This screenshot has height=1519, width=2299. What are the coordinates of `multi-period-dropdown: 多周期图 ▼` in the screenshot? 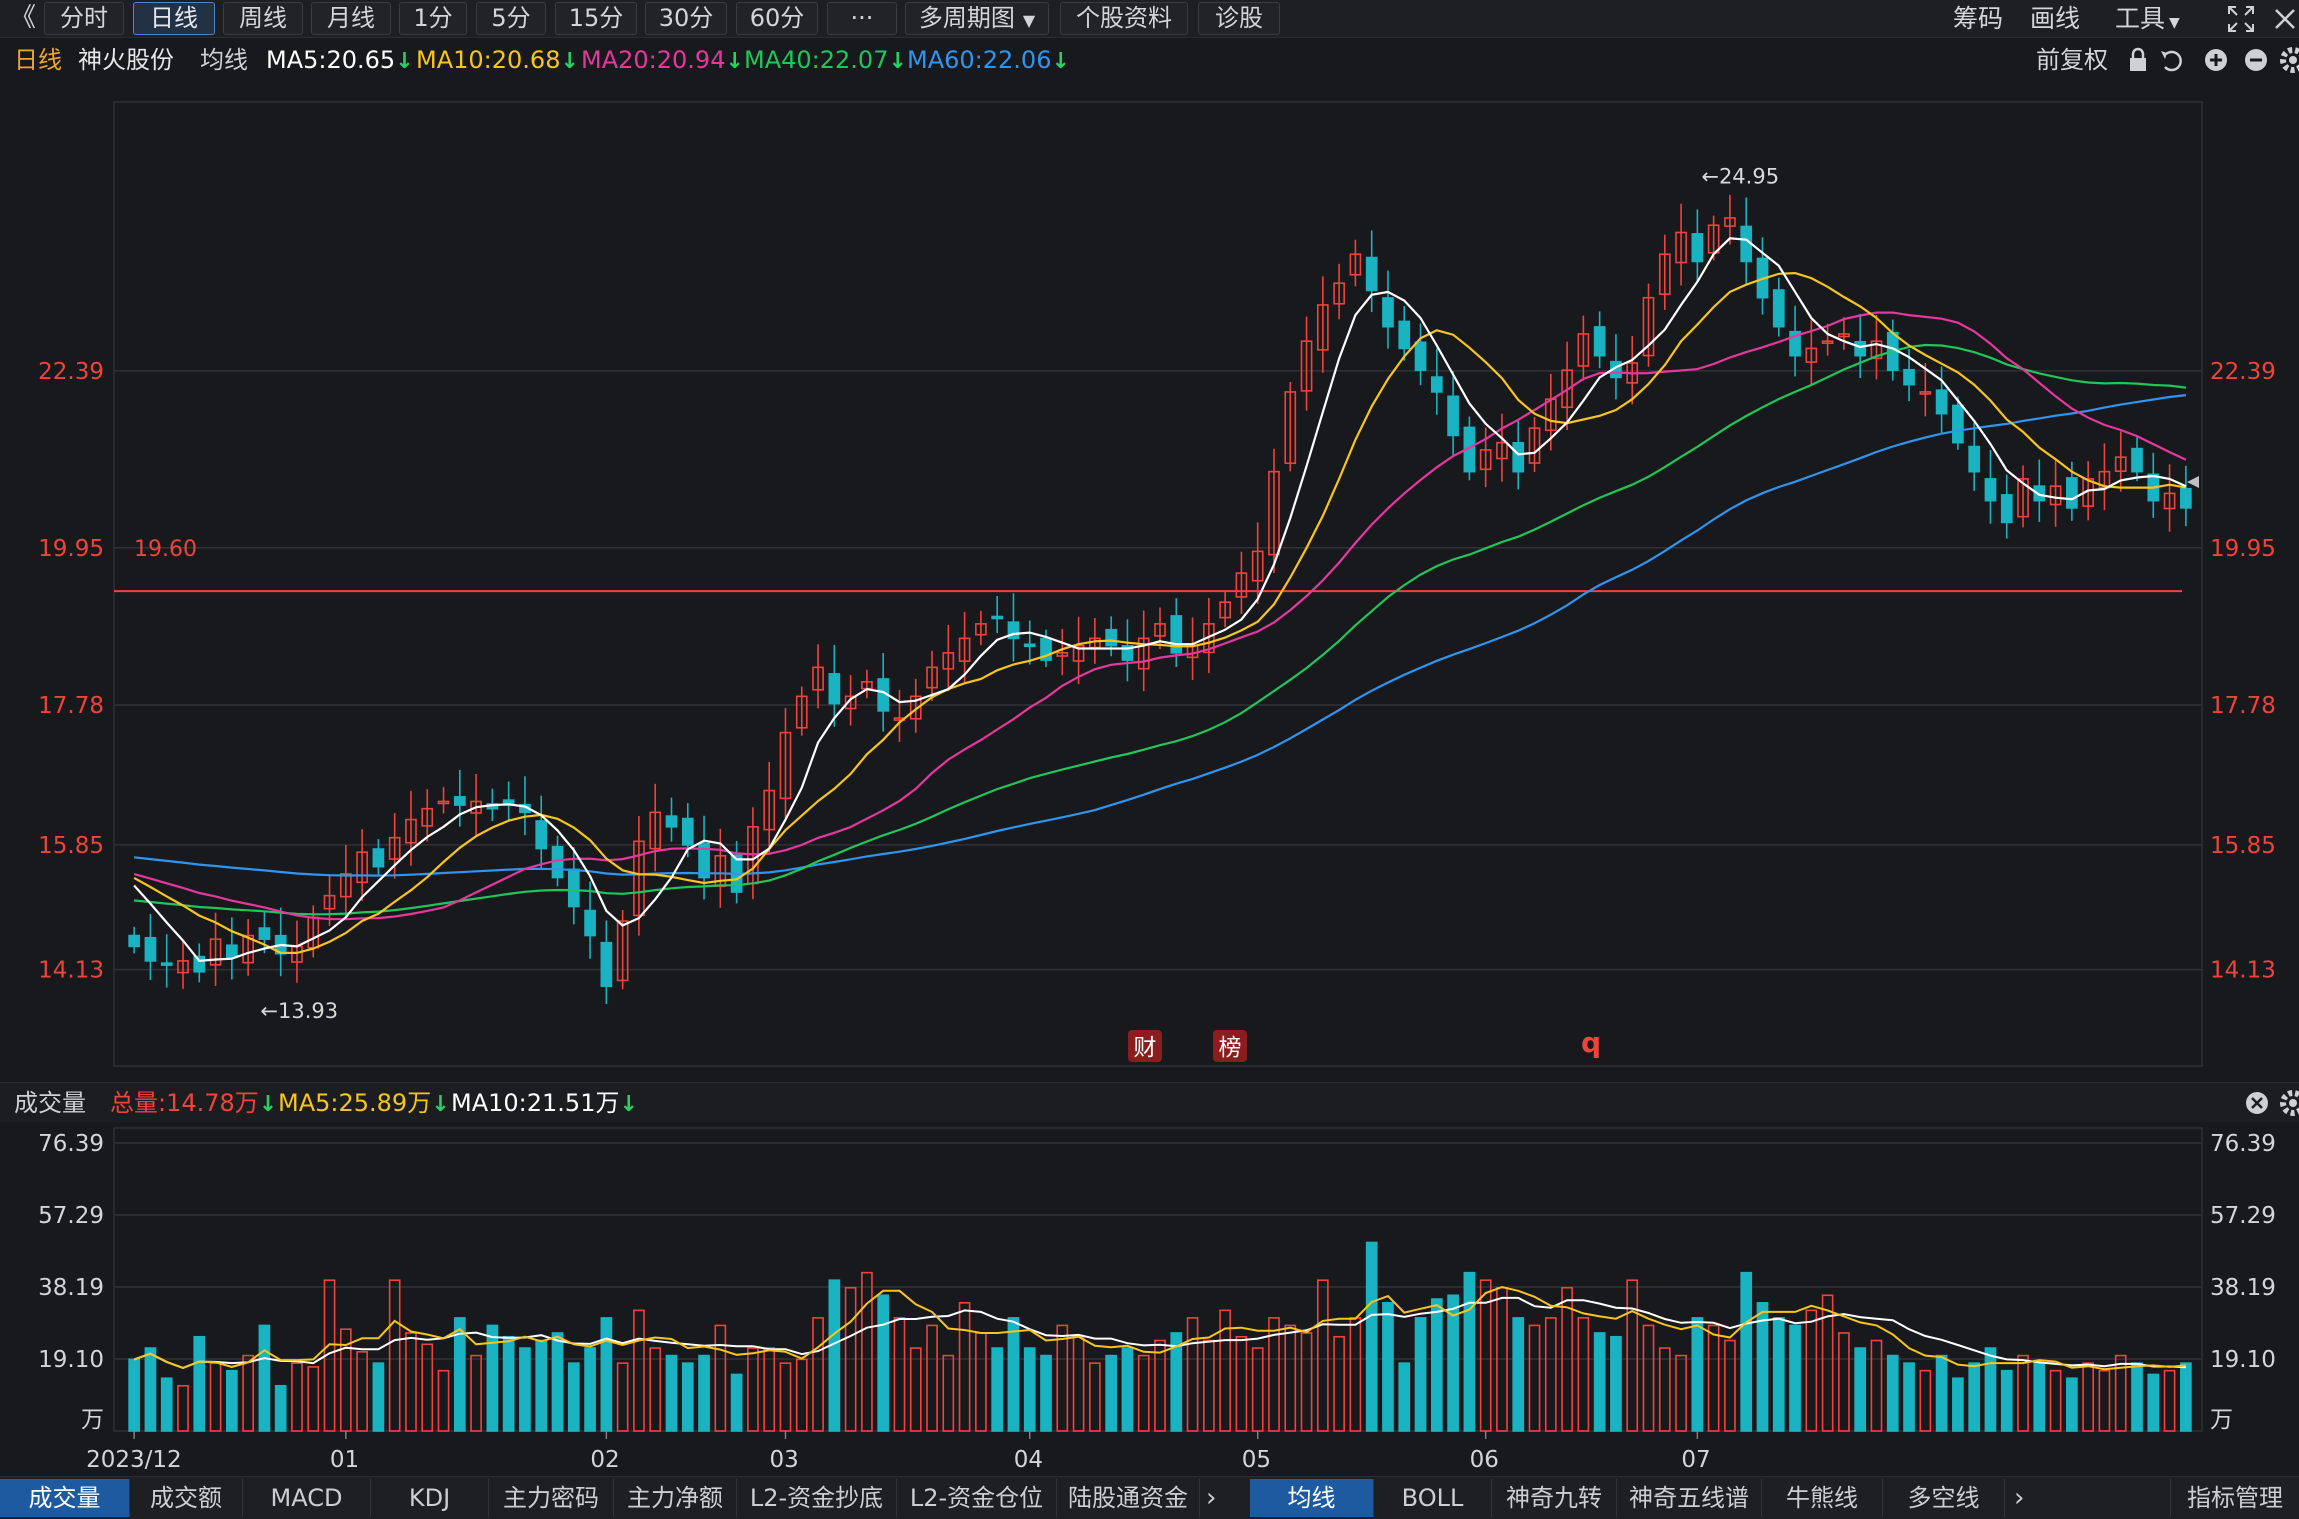 It's located at (977, 18).